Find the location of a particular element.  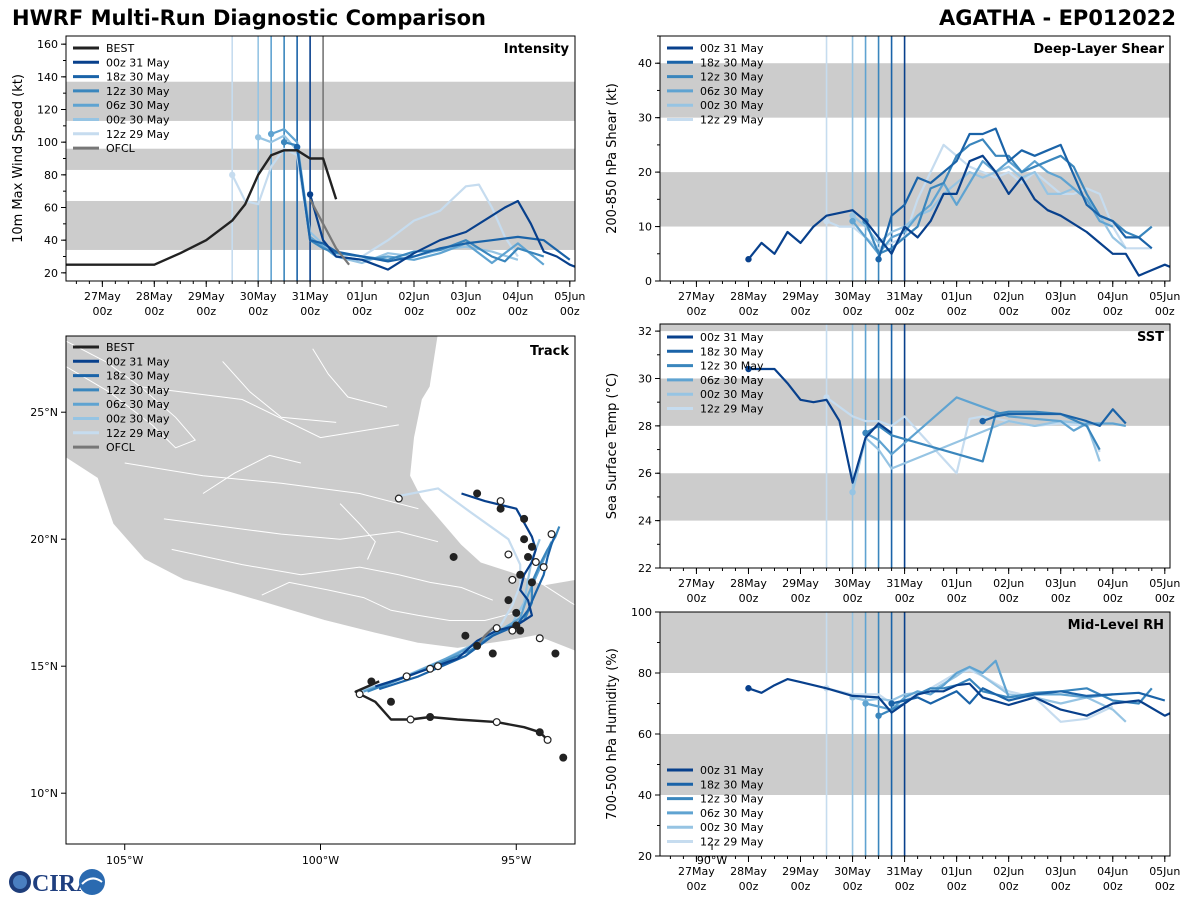

y-tick-label: 20 is located at coordinates (645, 172).